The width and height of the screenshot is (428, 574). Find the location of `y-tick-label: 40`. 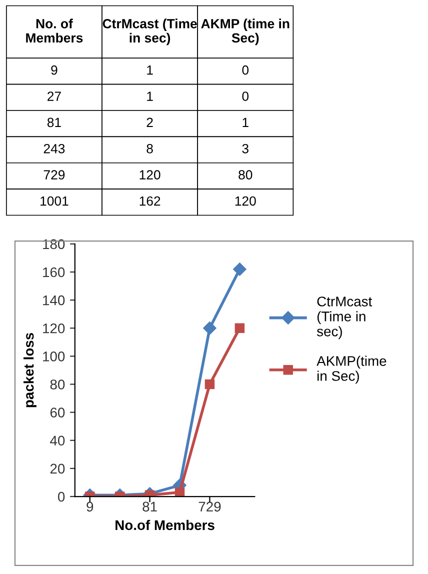

y-tick-label: 40 is located at coordinates (57, 441).